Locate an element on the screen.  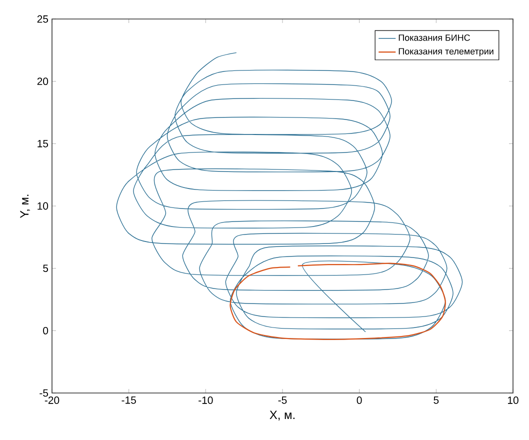
x-tick-label: -15 is located at coordinates (129, 400).